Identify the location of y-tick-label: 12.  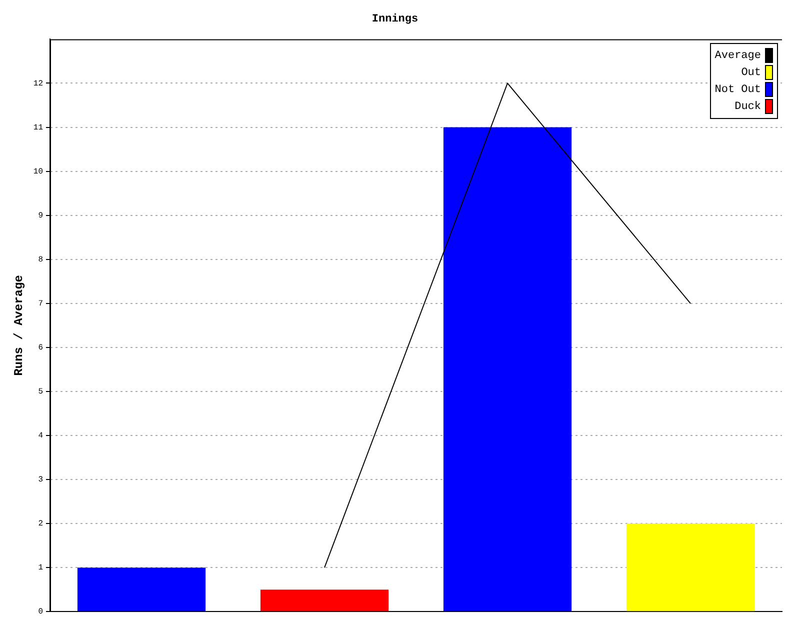
(38, 83).